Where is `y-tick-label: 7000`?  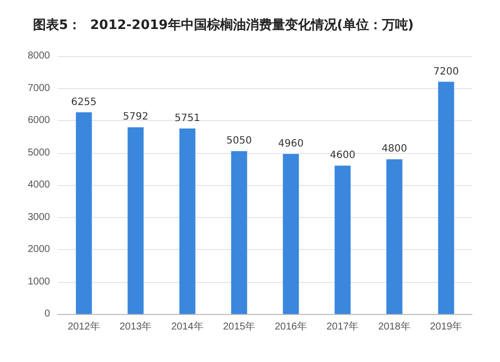
y-tick-label: 7000 is located at coordinates (39, 88).